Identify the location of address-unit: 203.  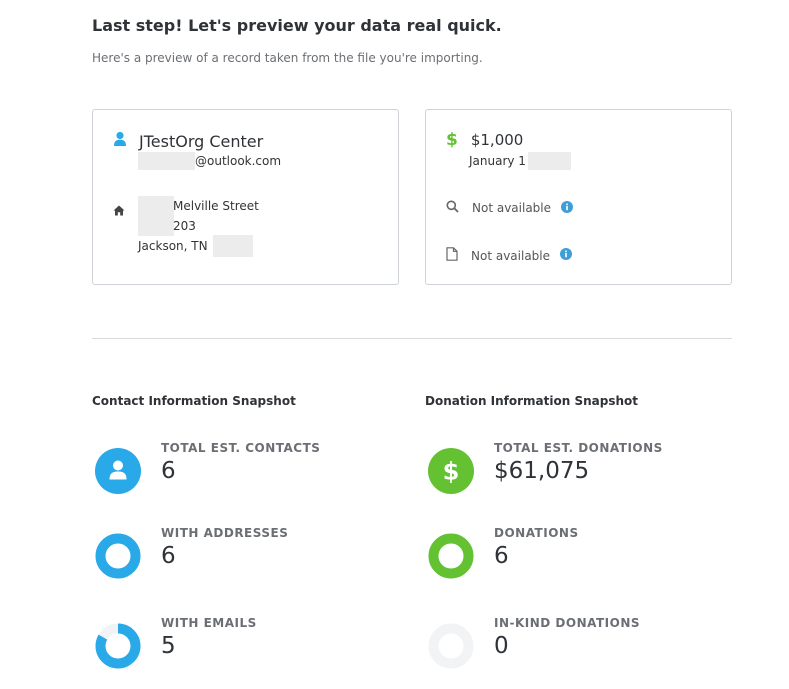
(184, 226).